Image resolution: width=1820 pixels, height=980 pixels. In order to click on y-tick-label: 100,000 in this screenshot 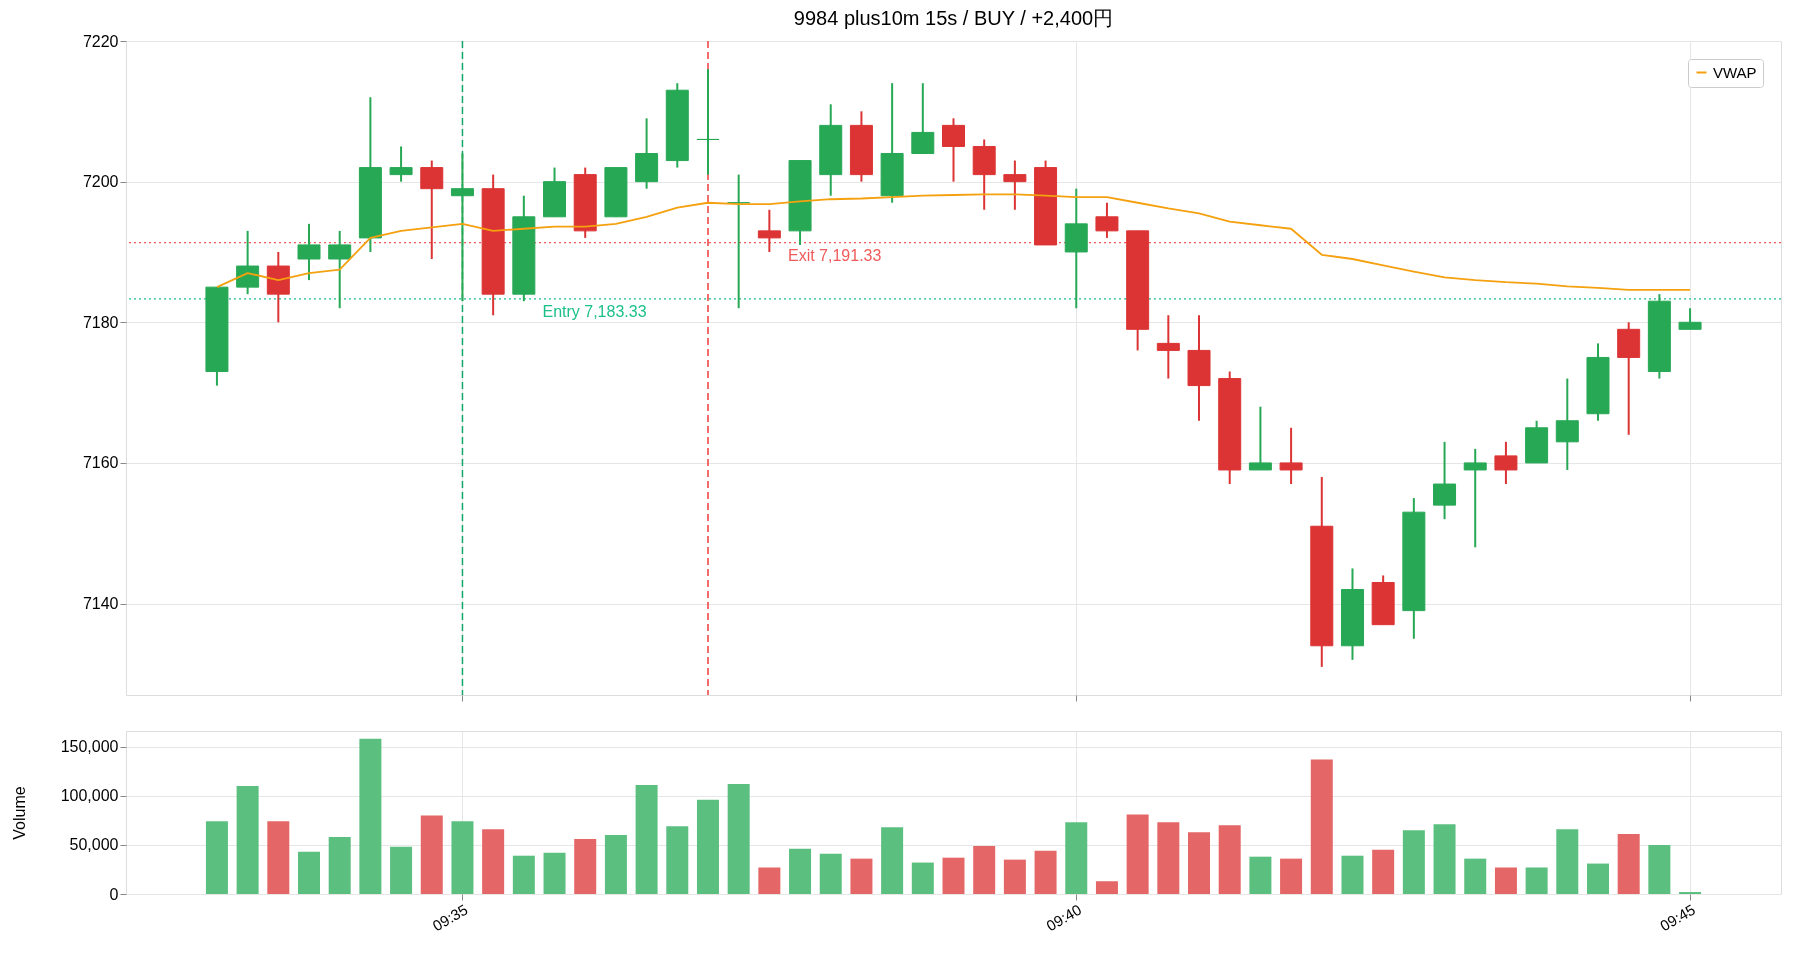, I will do `click(89, 796)`.